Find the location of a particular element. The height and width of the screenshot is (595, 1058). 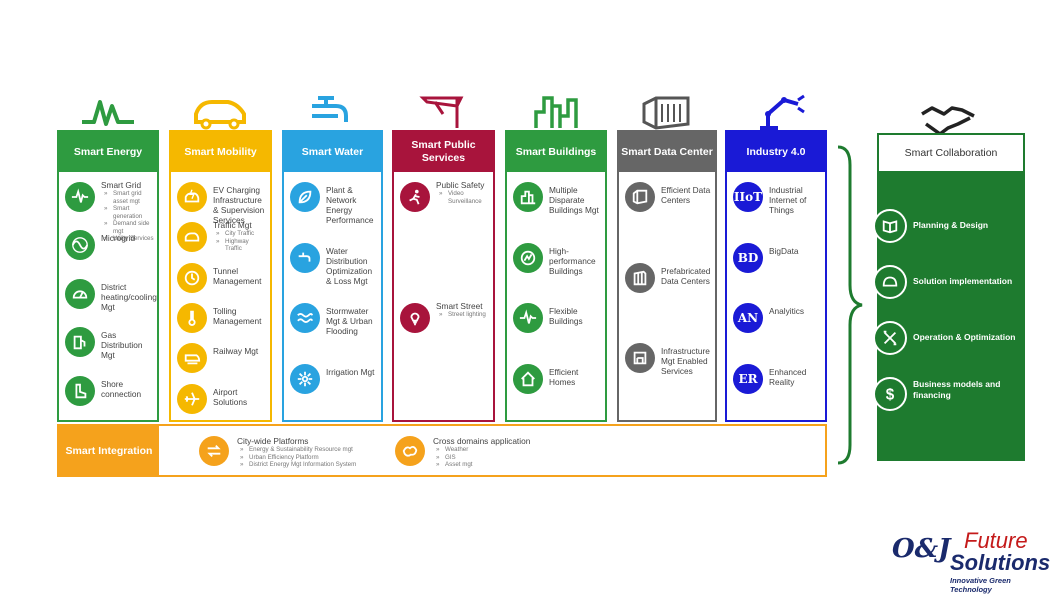

item-text: Enhanced Reality is located at coordinates (795, 377).